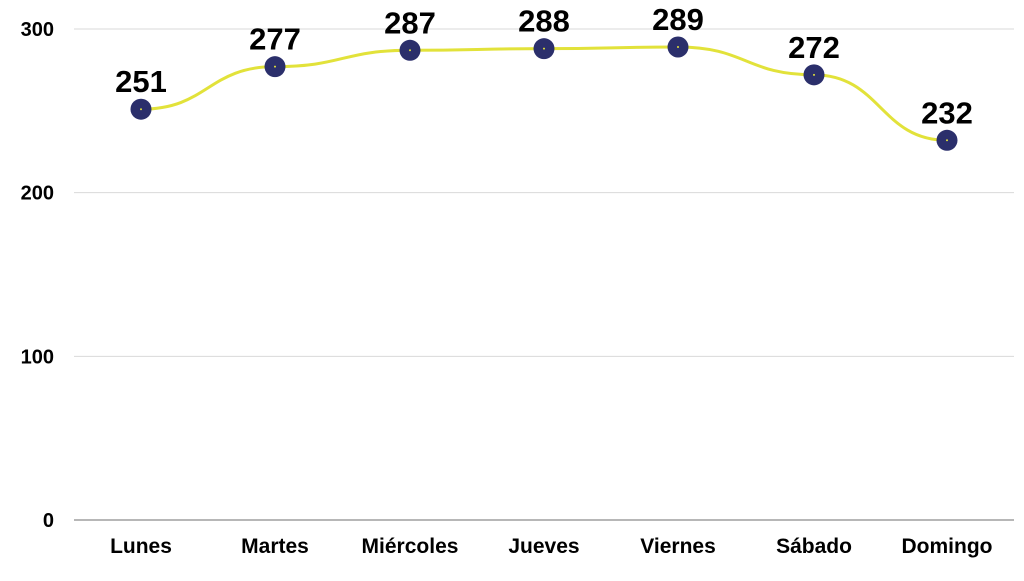  What do you see at coordinates (141, 81) in the screenshot?
I see `data-label: 251` at bounding box center [141, 81].